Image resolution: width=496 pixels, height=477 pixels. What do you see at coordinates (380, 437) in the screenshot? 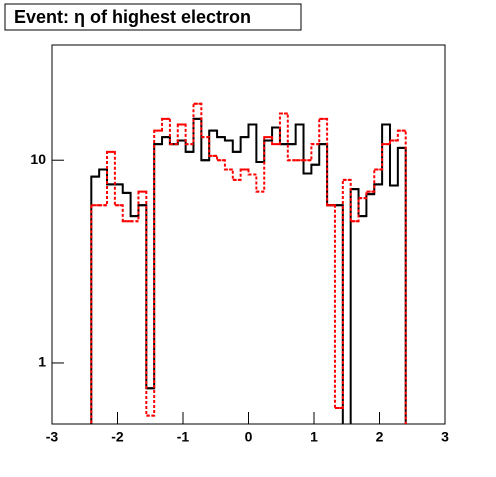
I see `x-tick-label: 2` at bounding box center [380, 437].